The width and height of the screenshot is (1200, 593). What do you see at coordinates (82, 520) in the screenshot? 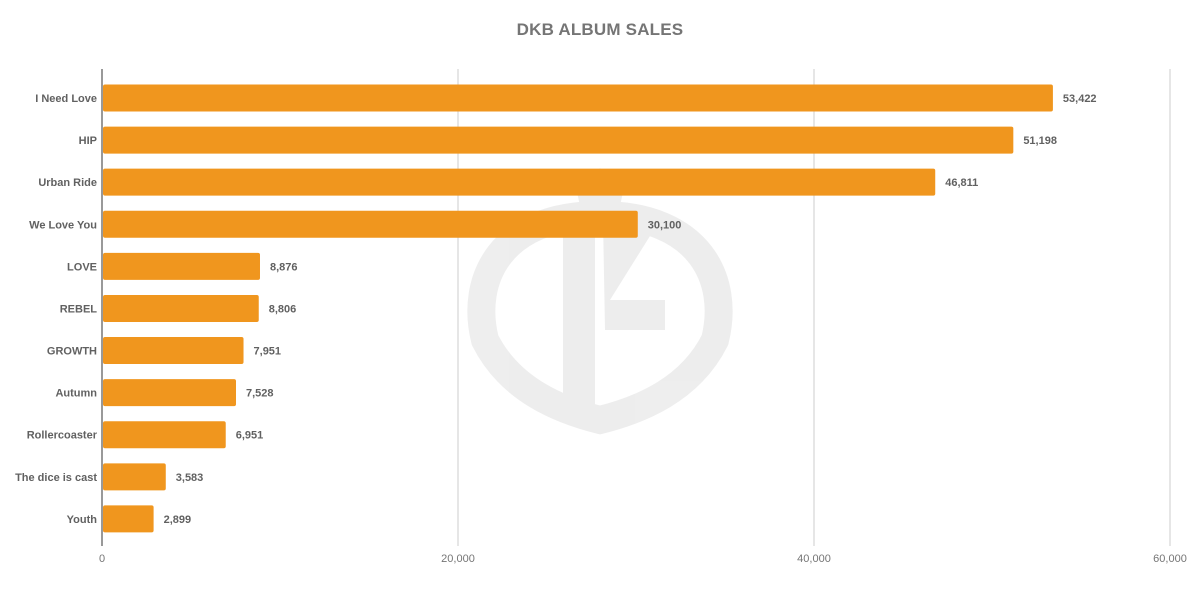
I see `category-label: Youth` at bounding box center [82, 520].